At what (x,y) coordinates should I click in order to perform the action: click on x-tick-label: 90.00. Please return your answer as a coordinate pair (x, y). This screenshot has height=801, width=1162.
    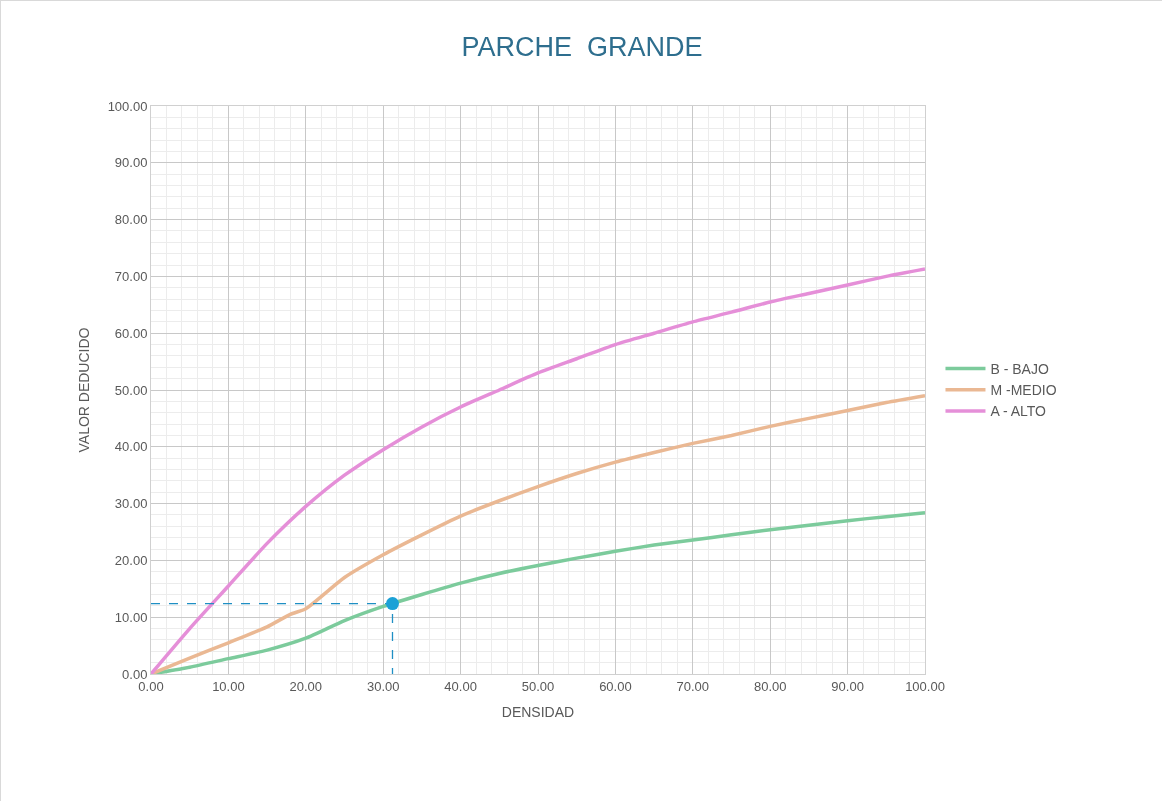
    Looking at the image, I should click on (847, 686).